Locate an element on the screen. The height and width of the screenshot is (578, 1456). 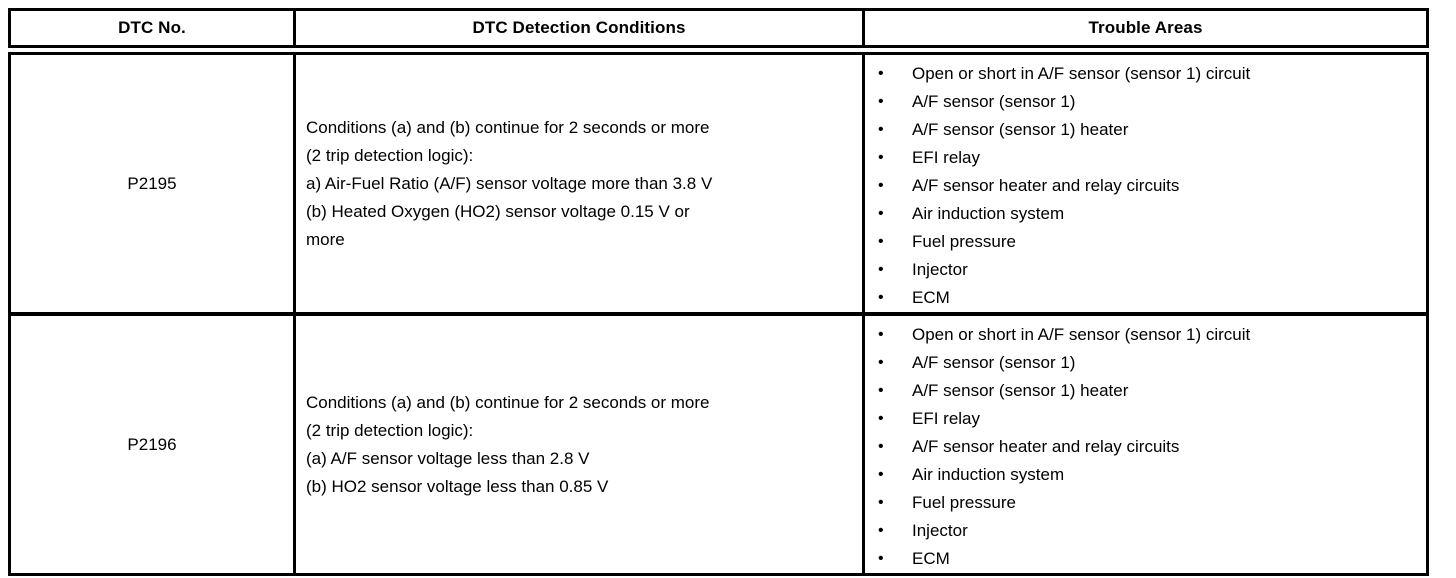
condition-line: more is located at coordinates (325, 239).